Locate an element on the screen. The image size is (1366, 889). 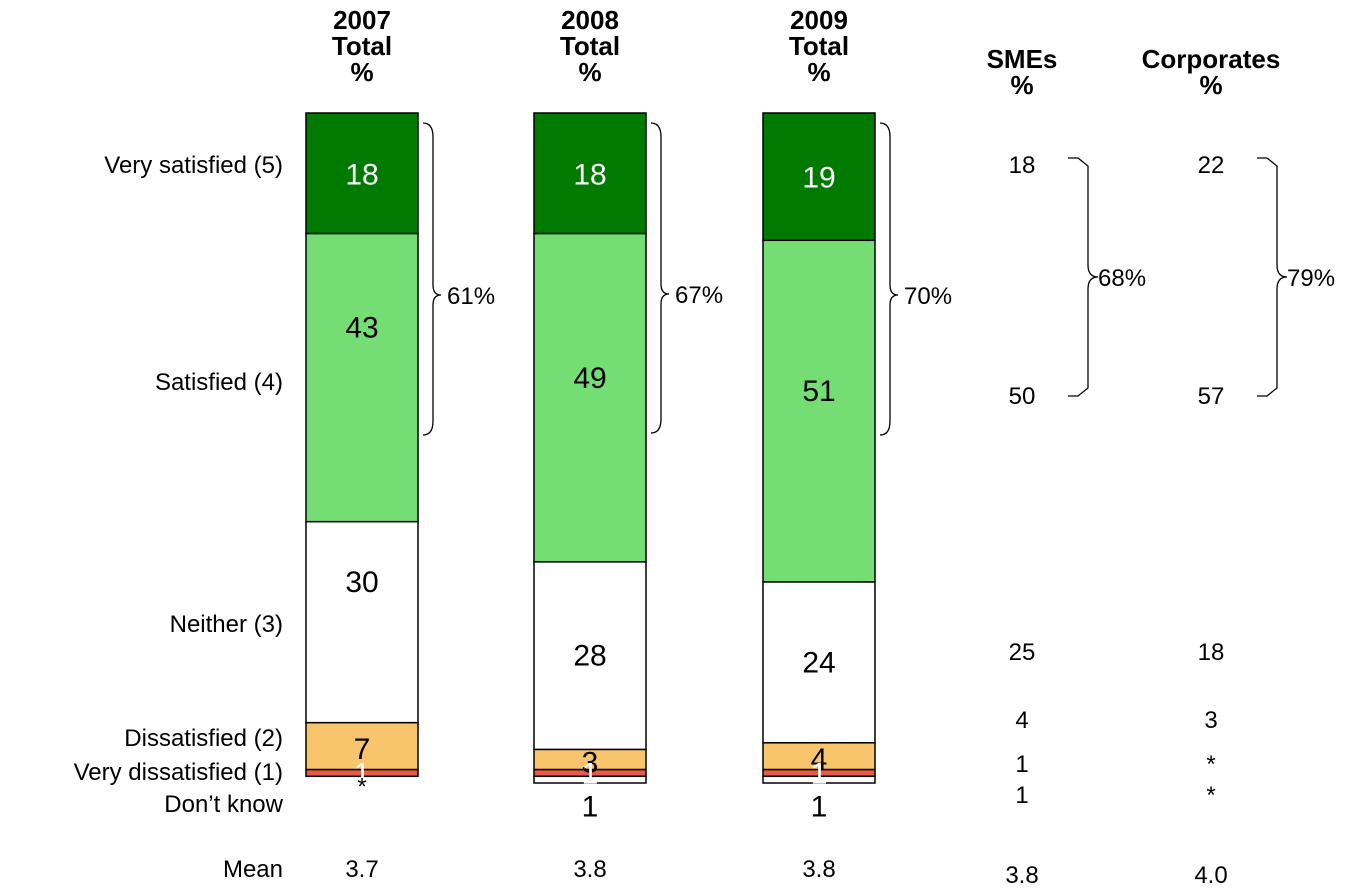
net-satisfied-label: 70% is located at coordinates (928, 296).